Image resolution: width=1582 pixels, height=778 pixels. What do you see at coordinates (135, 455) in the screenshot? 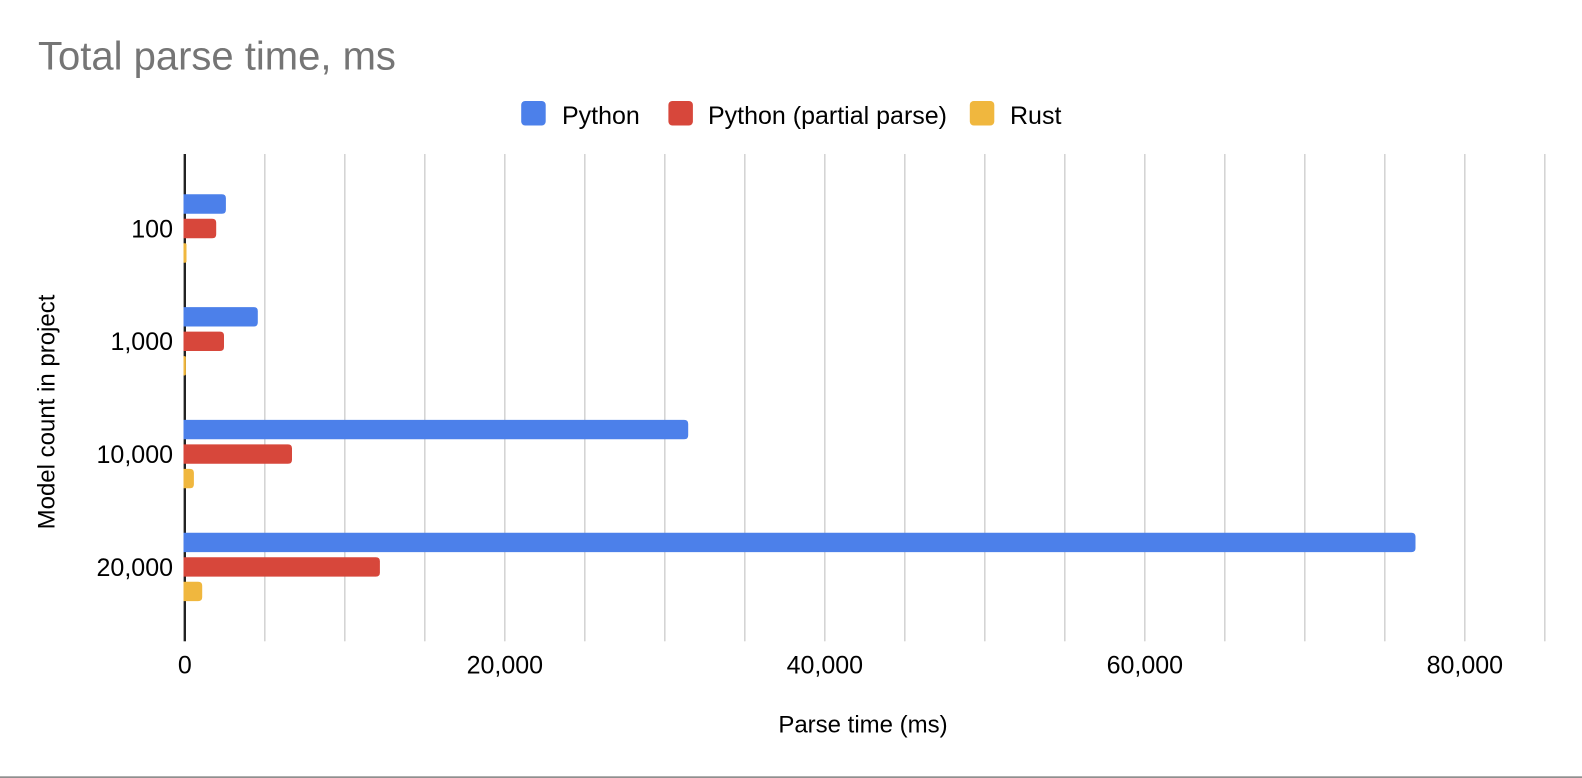
I see `svg-text: 10,000` at bounding box center [135, 455].